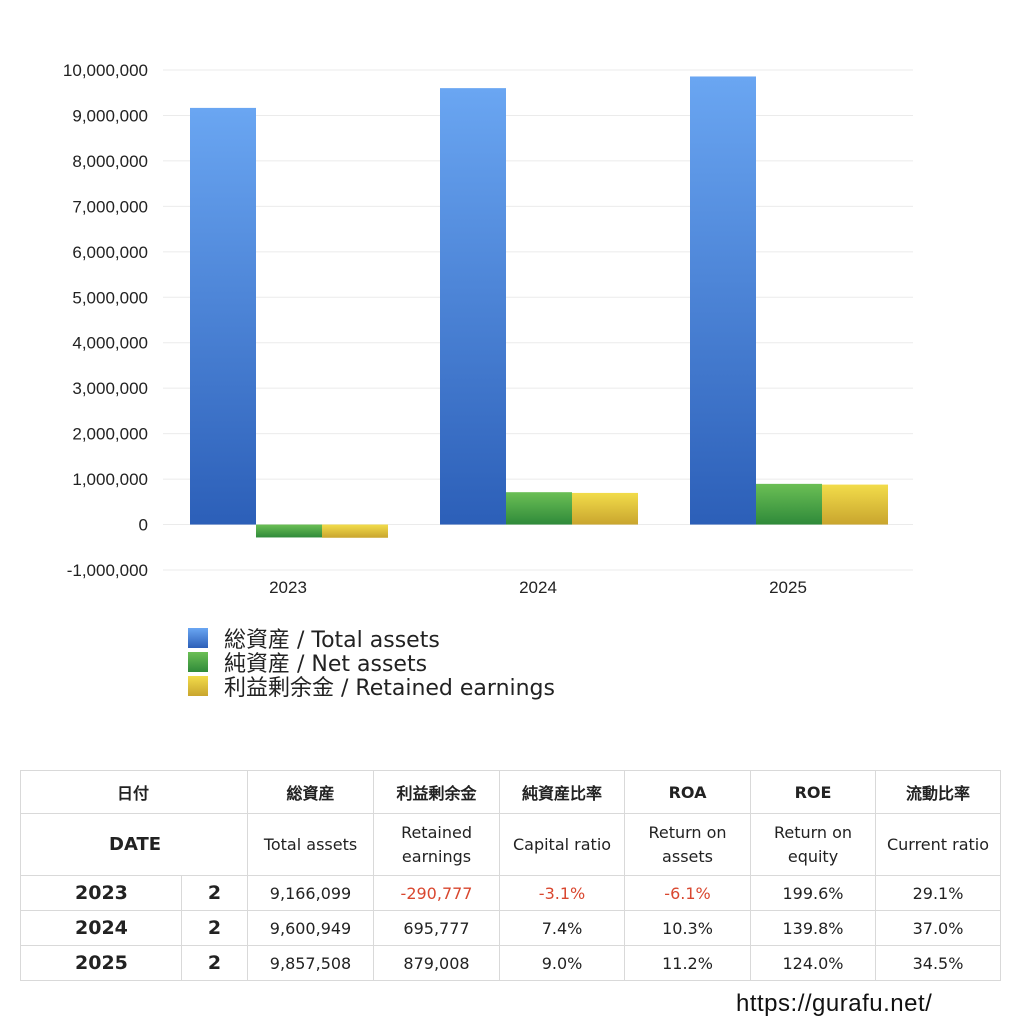 This screenshot has height=1024, width=1024. I want to click on site-url: https://gurafu.net/, so click(834, 1003).